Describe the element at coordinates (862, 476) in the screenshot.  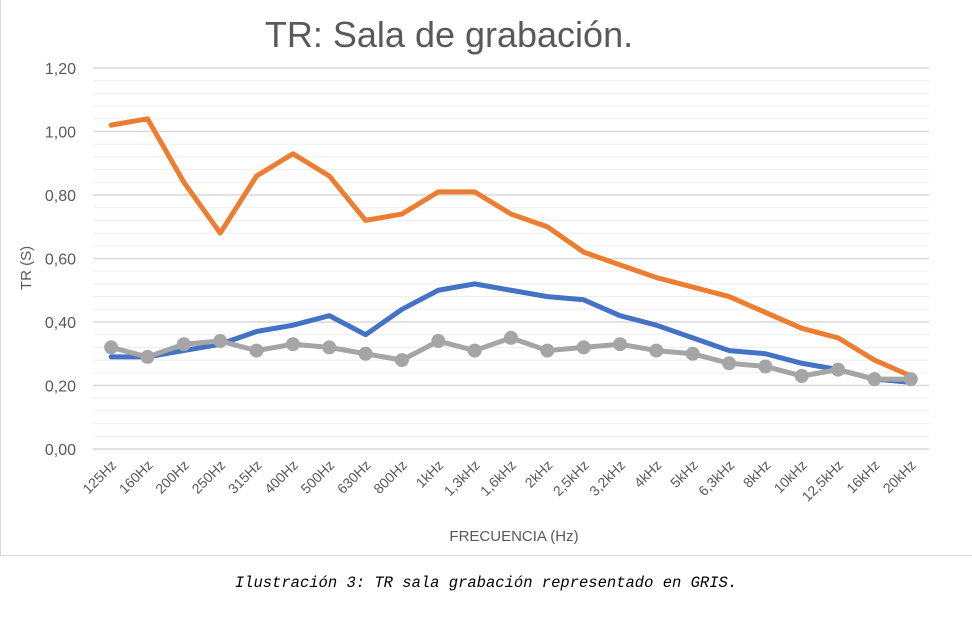
I see `x-tick-label: 16kHz` at that location.